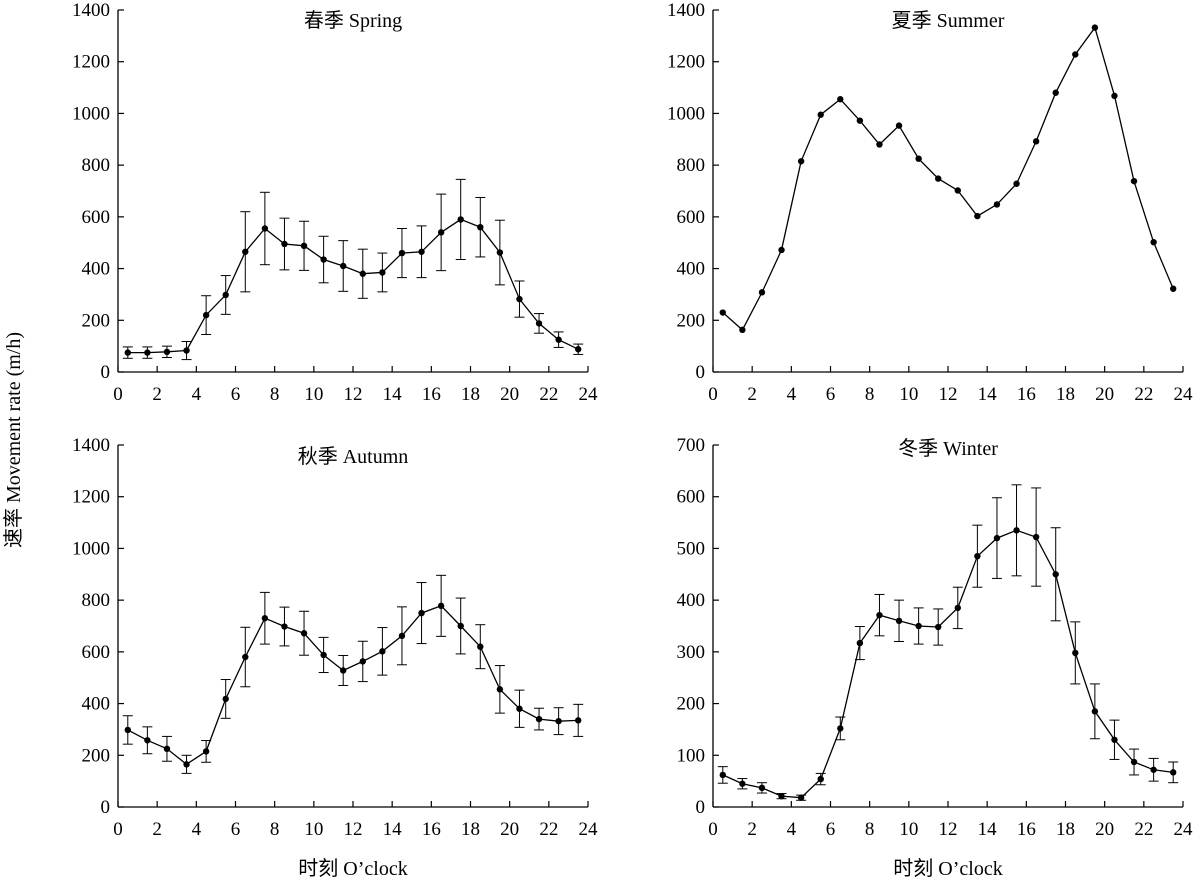  Describe the element at coordinates (352, 868) in the screenshot. I see `x-axis-label-left: 时刻 O’clock` at that location.